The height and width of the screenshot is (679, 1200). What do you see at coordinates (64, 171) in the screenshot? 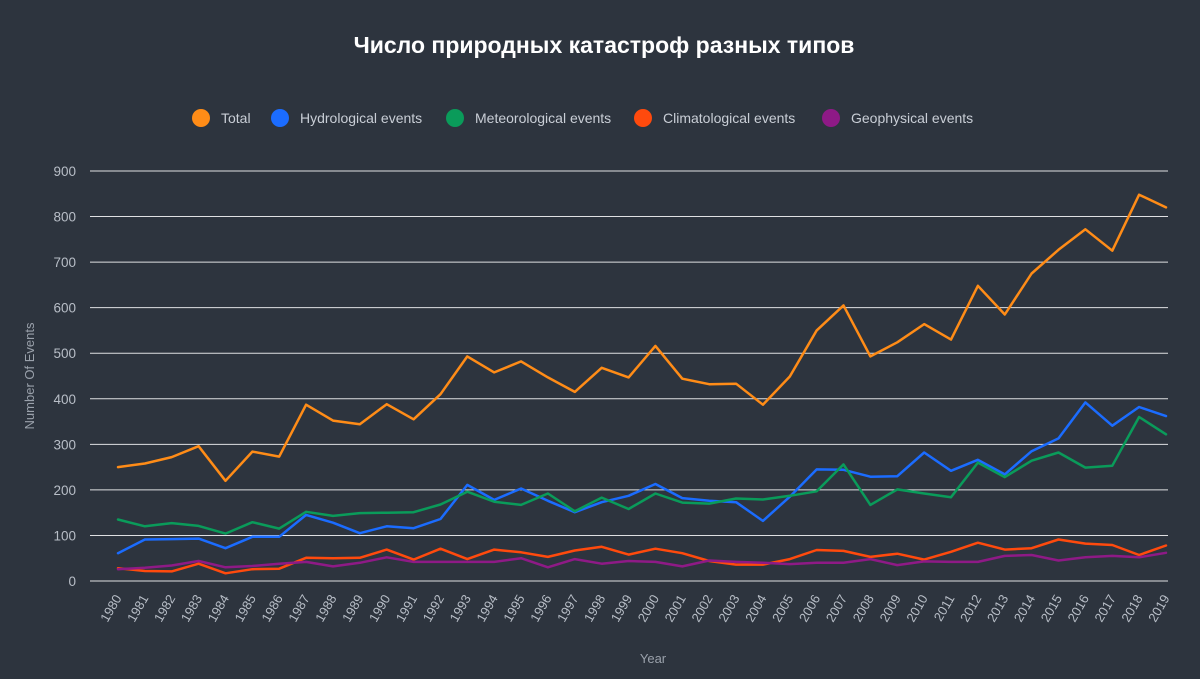
I see `y-tick-label: 900` at bounding box center [64, 171].